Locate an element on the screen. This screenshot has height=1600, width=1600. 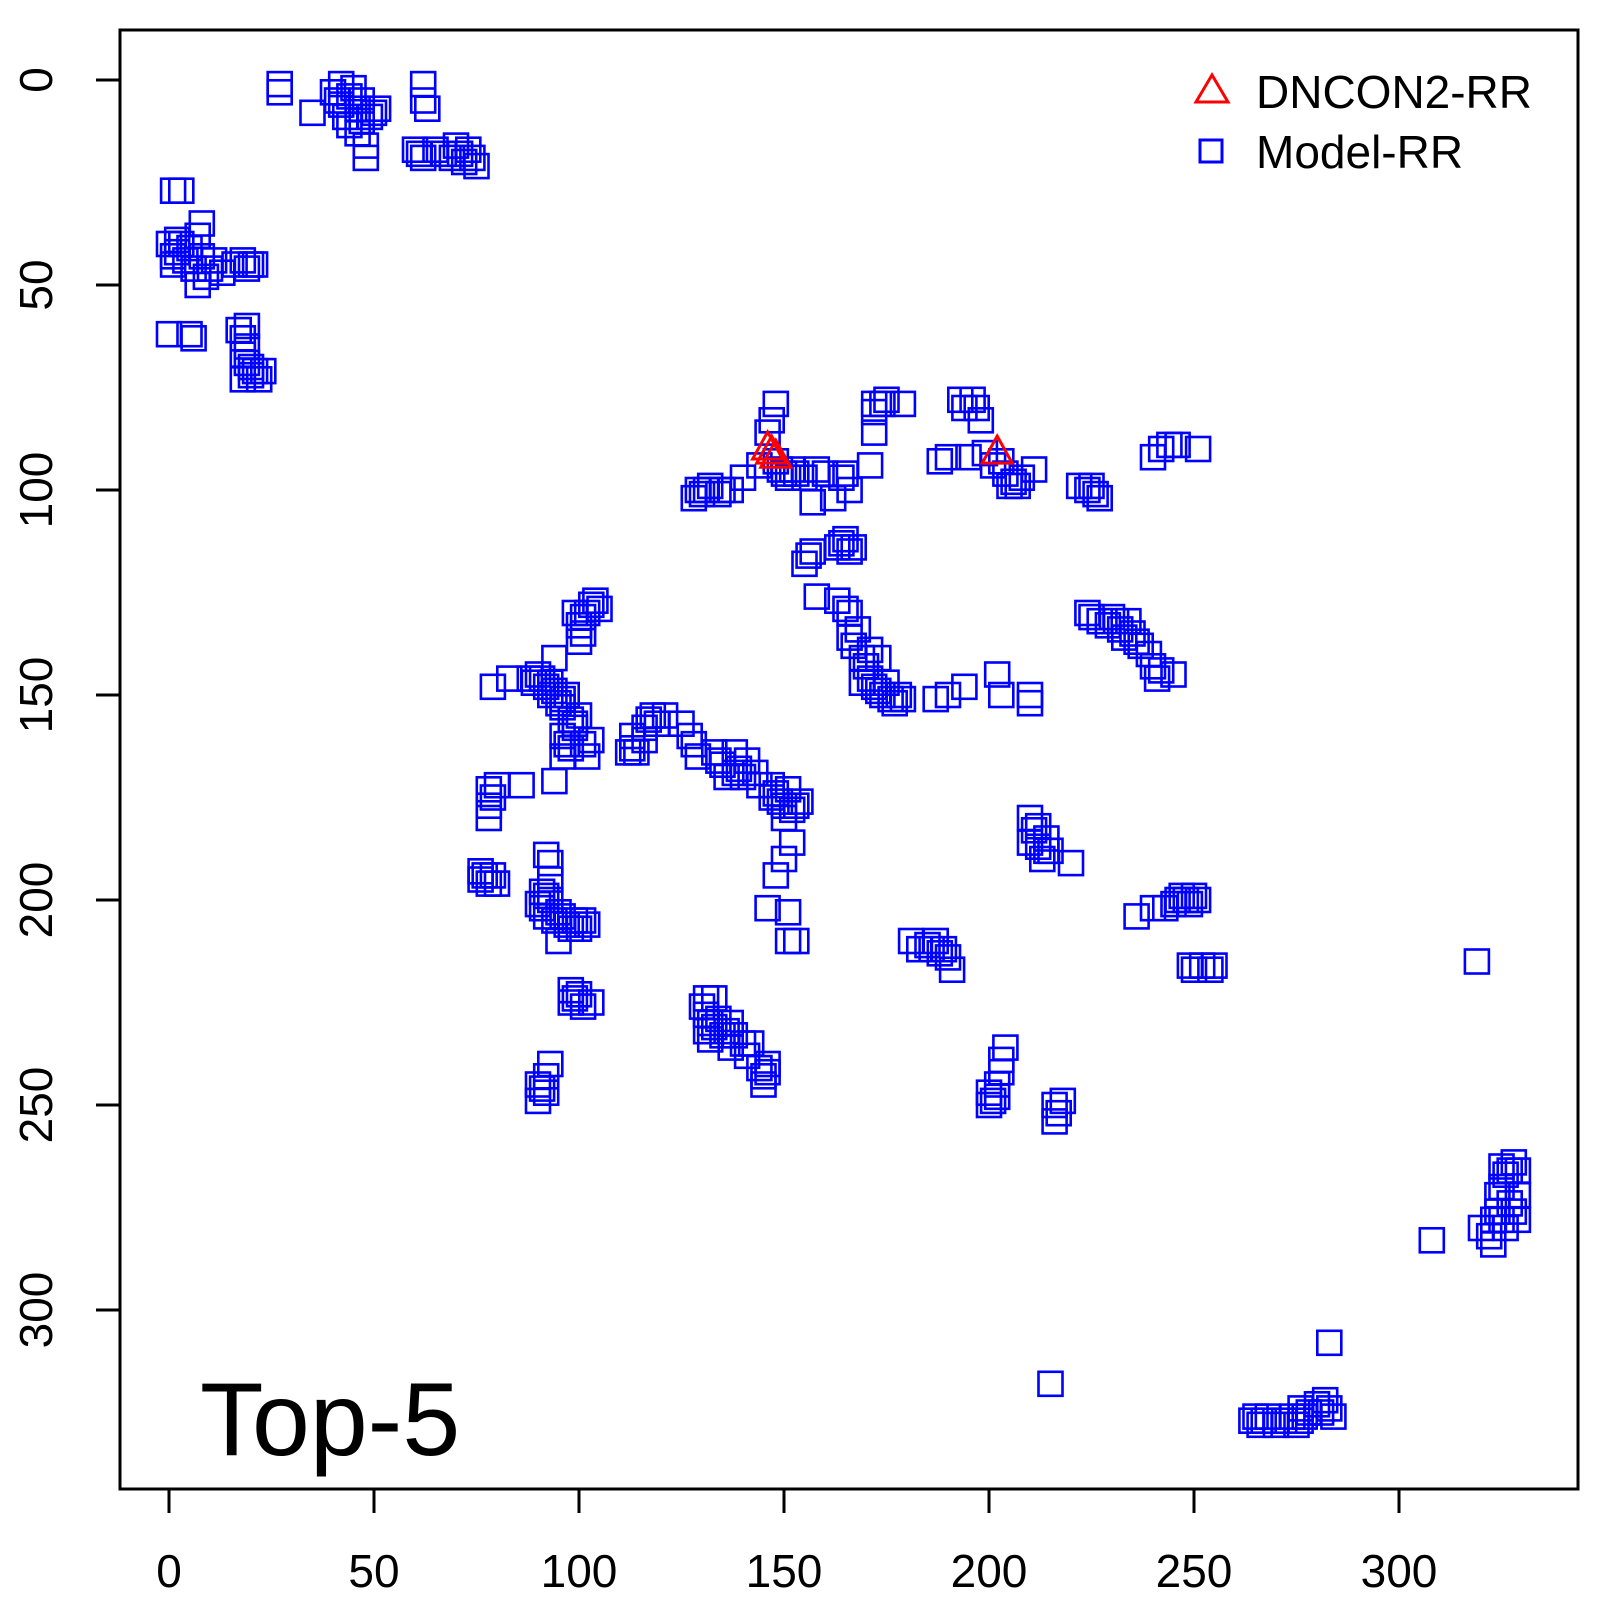
x-tick-label: 100 is located at coordinates (579, 1571).